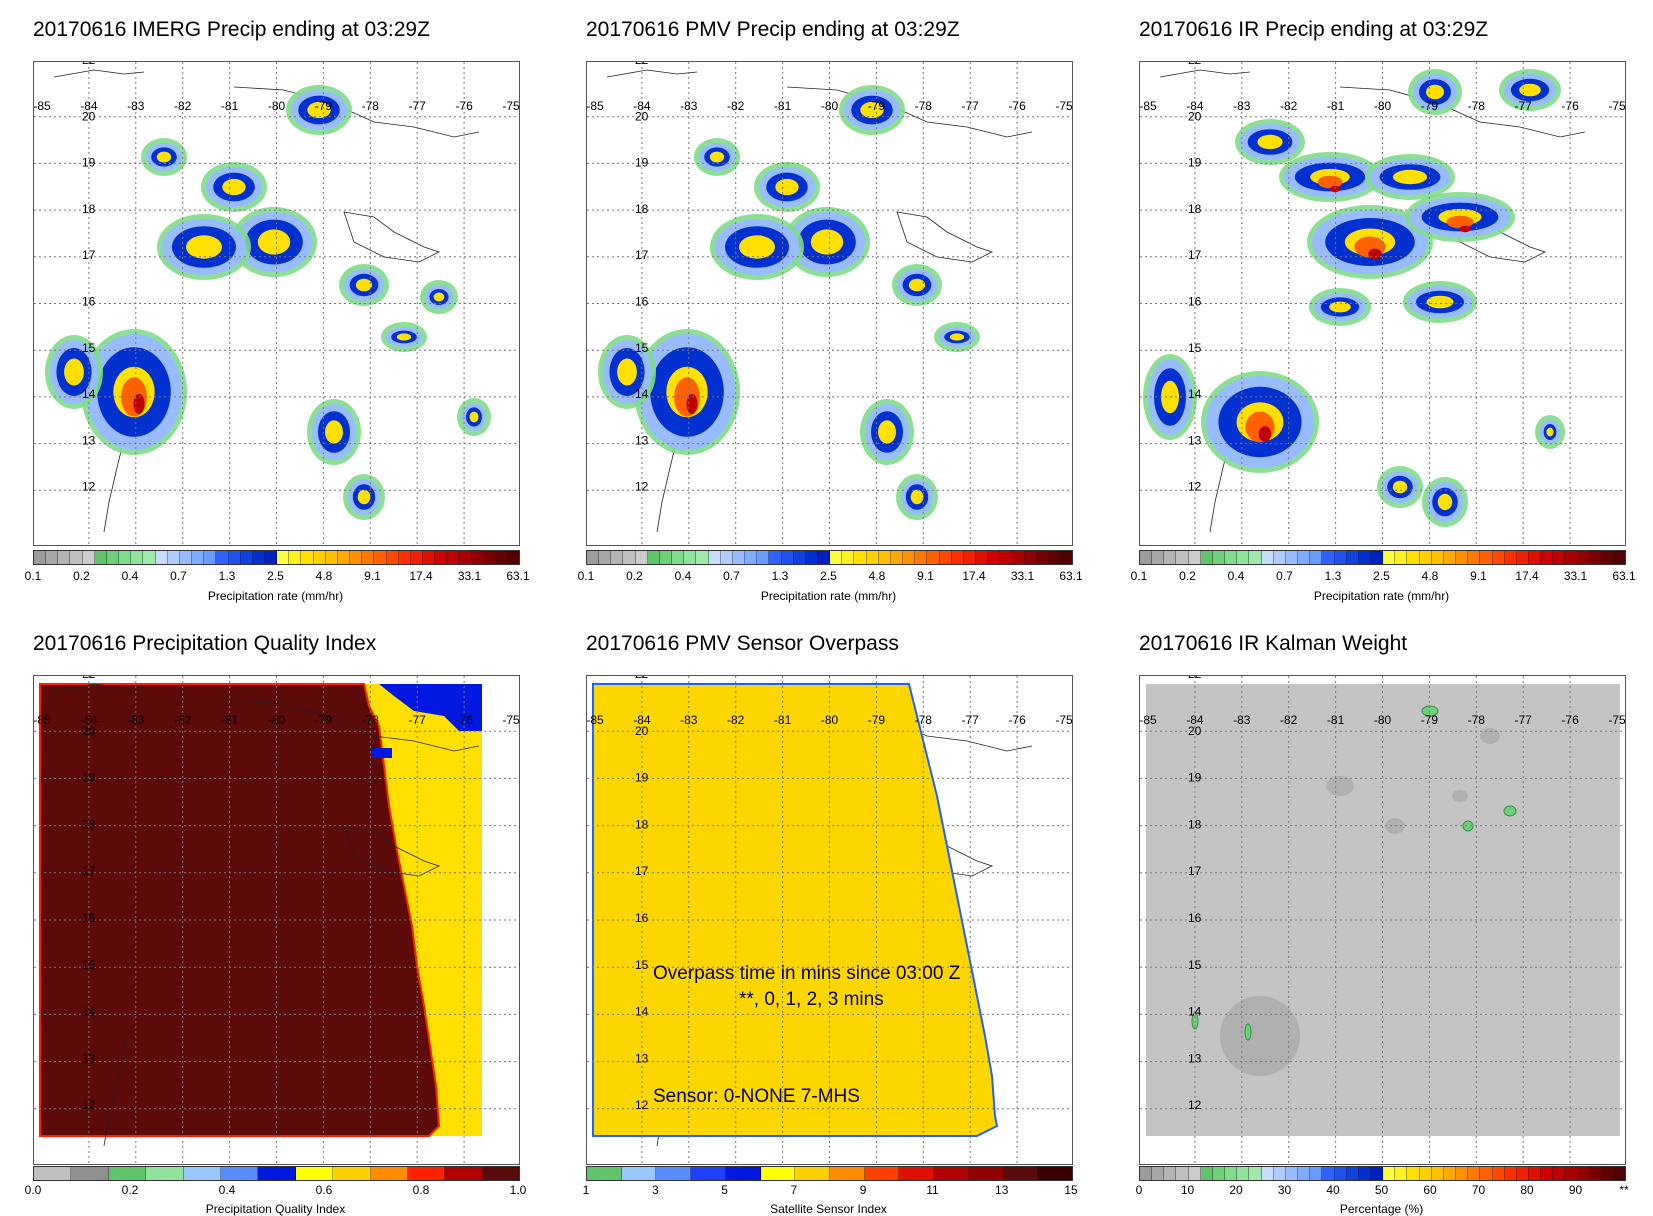  I want to click on colorbar-tick-label: 1.0, so click(518, 1190).